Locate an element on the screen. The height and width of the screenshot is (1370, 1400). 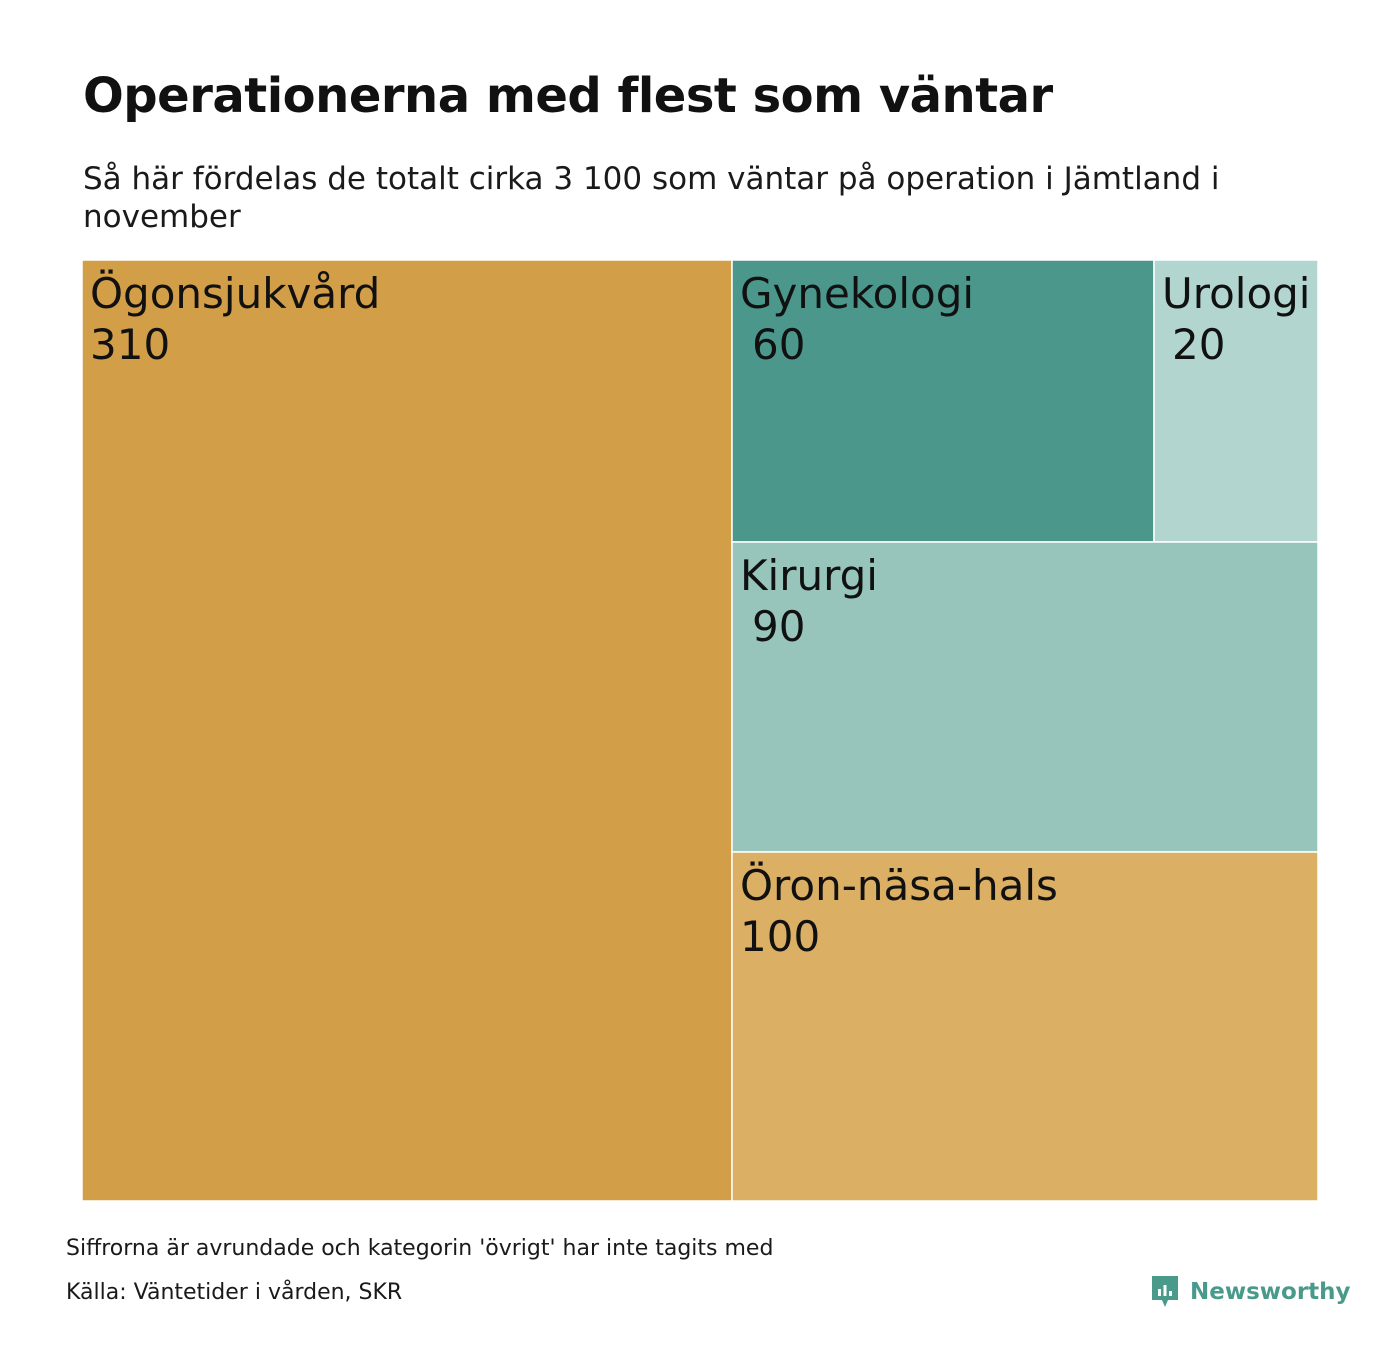
tile-value: 310 is located at coordinates (130, 344).